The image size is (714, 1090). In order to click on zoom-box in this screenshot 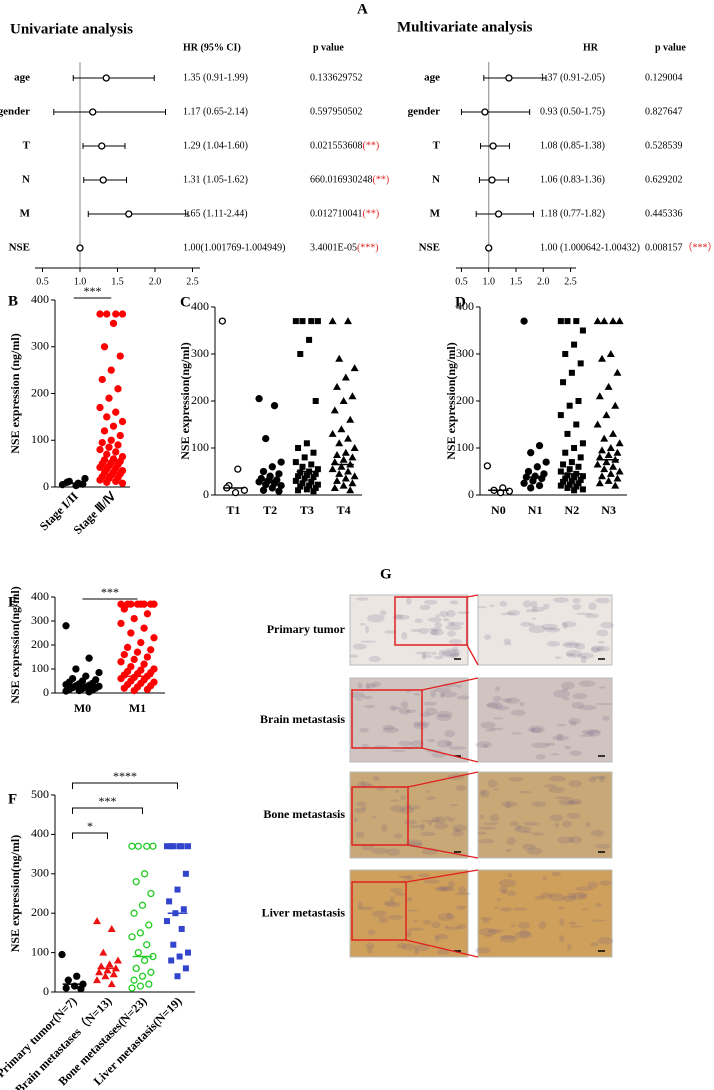, I will do `click(380, 816)`.